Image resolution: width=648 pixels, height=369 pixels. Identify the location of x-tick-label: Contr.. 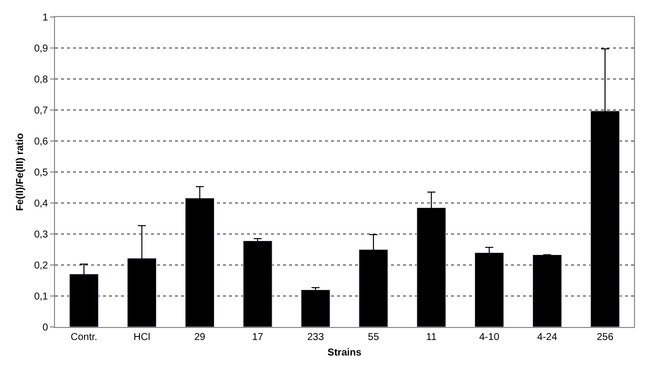
(84, 337).